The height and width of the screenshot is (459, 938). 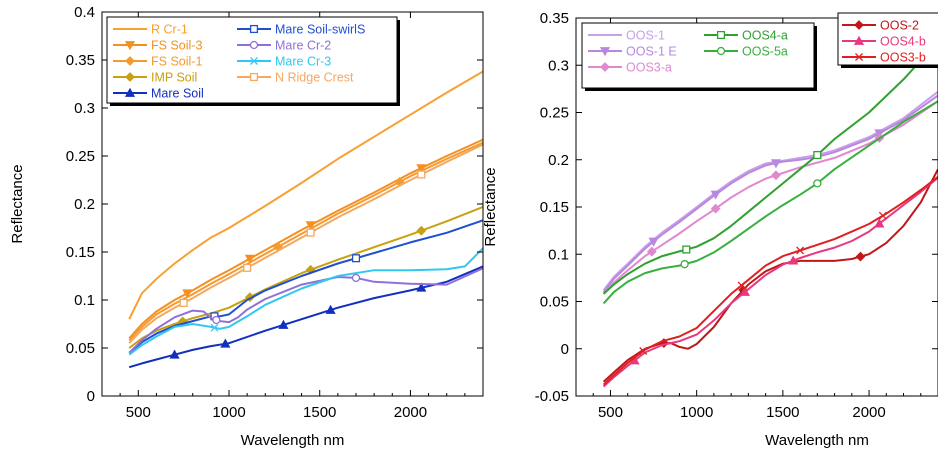 What do you see at coordinates (552, 396) in the screenshot?
I see `y-tick-label: -0.05` at bounding box center [552, 396].